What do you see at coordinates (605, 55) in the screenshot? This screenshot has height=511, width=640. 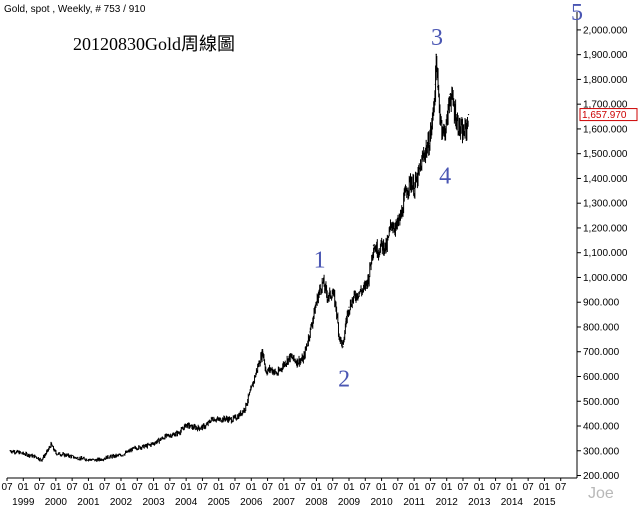 I see `y-tick-label: 1,900.000` at bounding box center [605, 55].